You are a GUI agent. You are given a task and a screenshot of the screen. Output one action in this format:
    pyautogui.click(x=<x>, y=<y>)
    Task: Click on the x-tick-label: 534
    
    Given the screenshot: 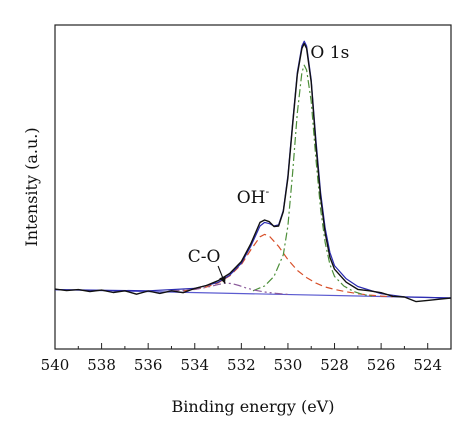 What is the action you would take?
    pyautogui.click(x=194, y=365)
    